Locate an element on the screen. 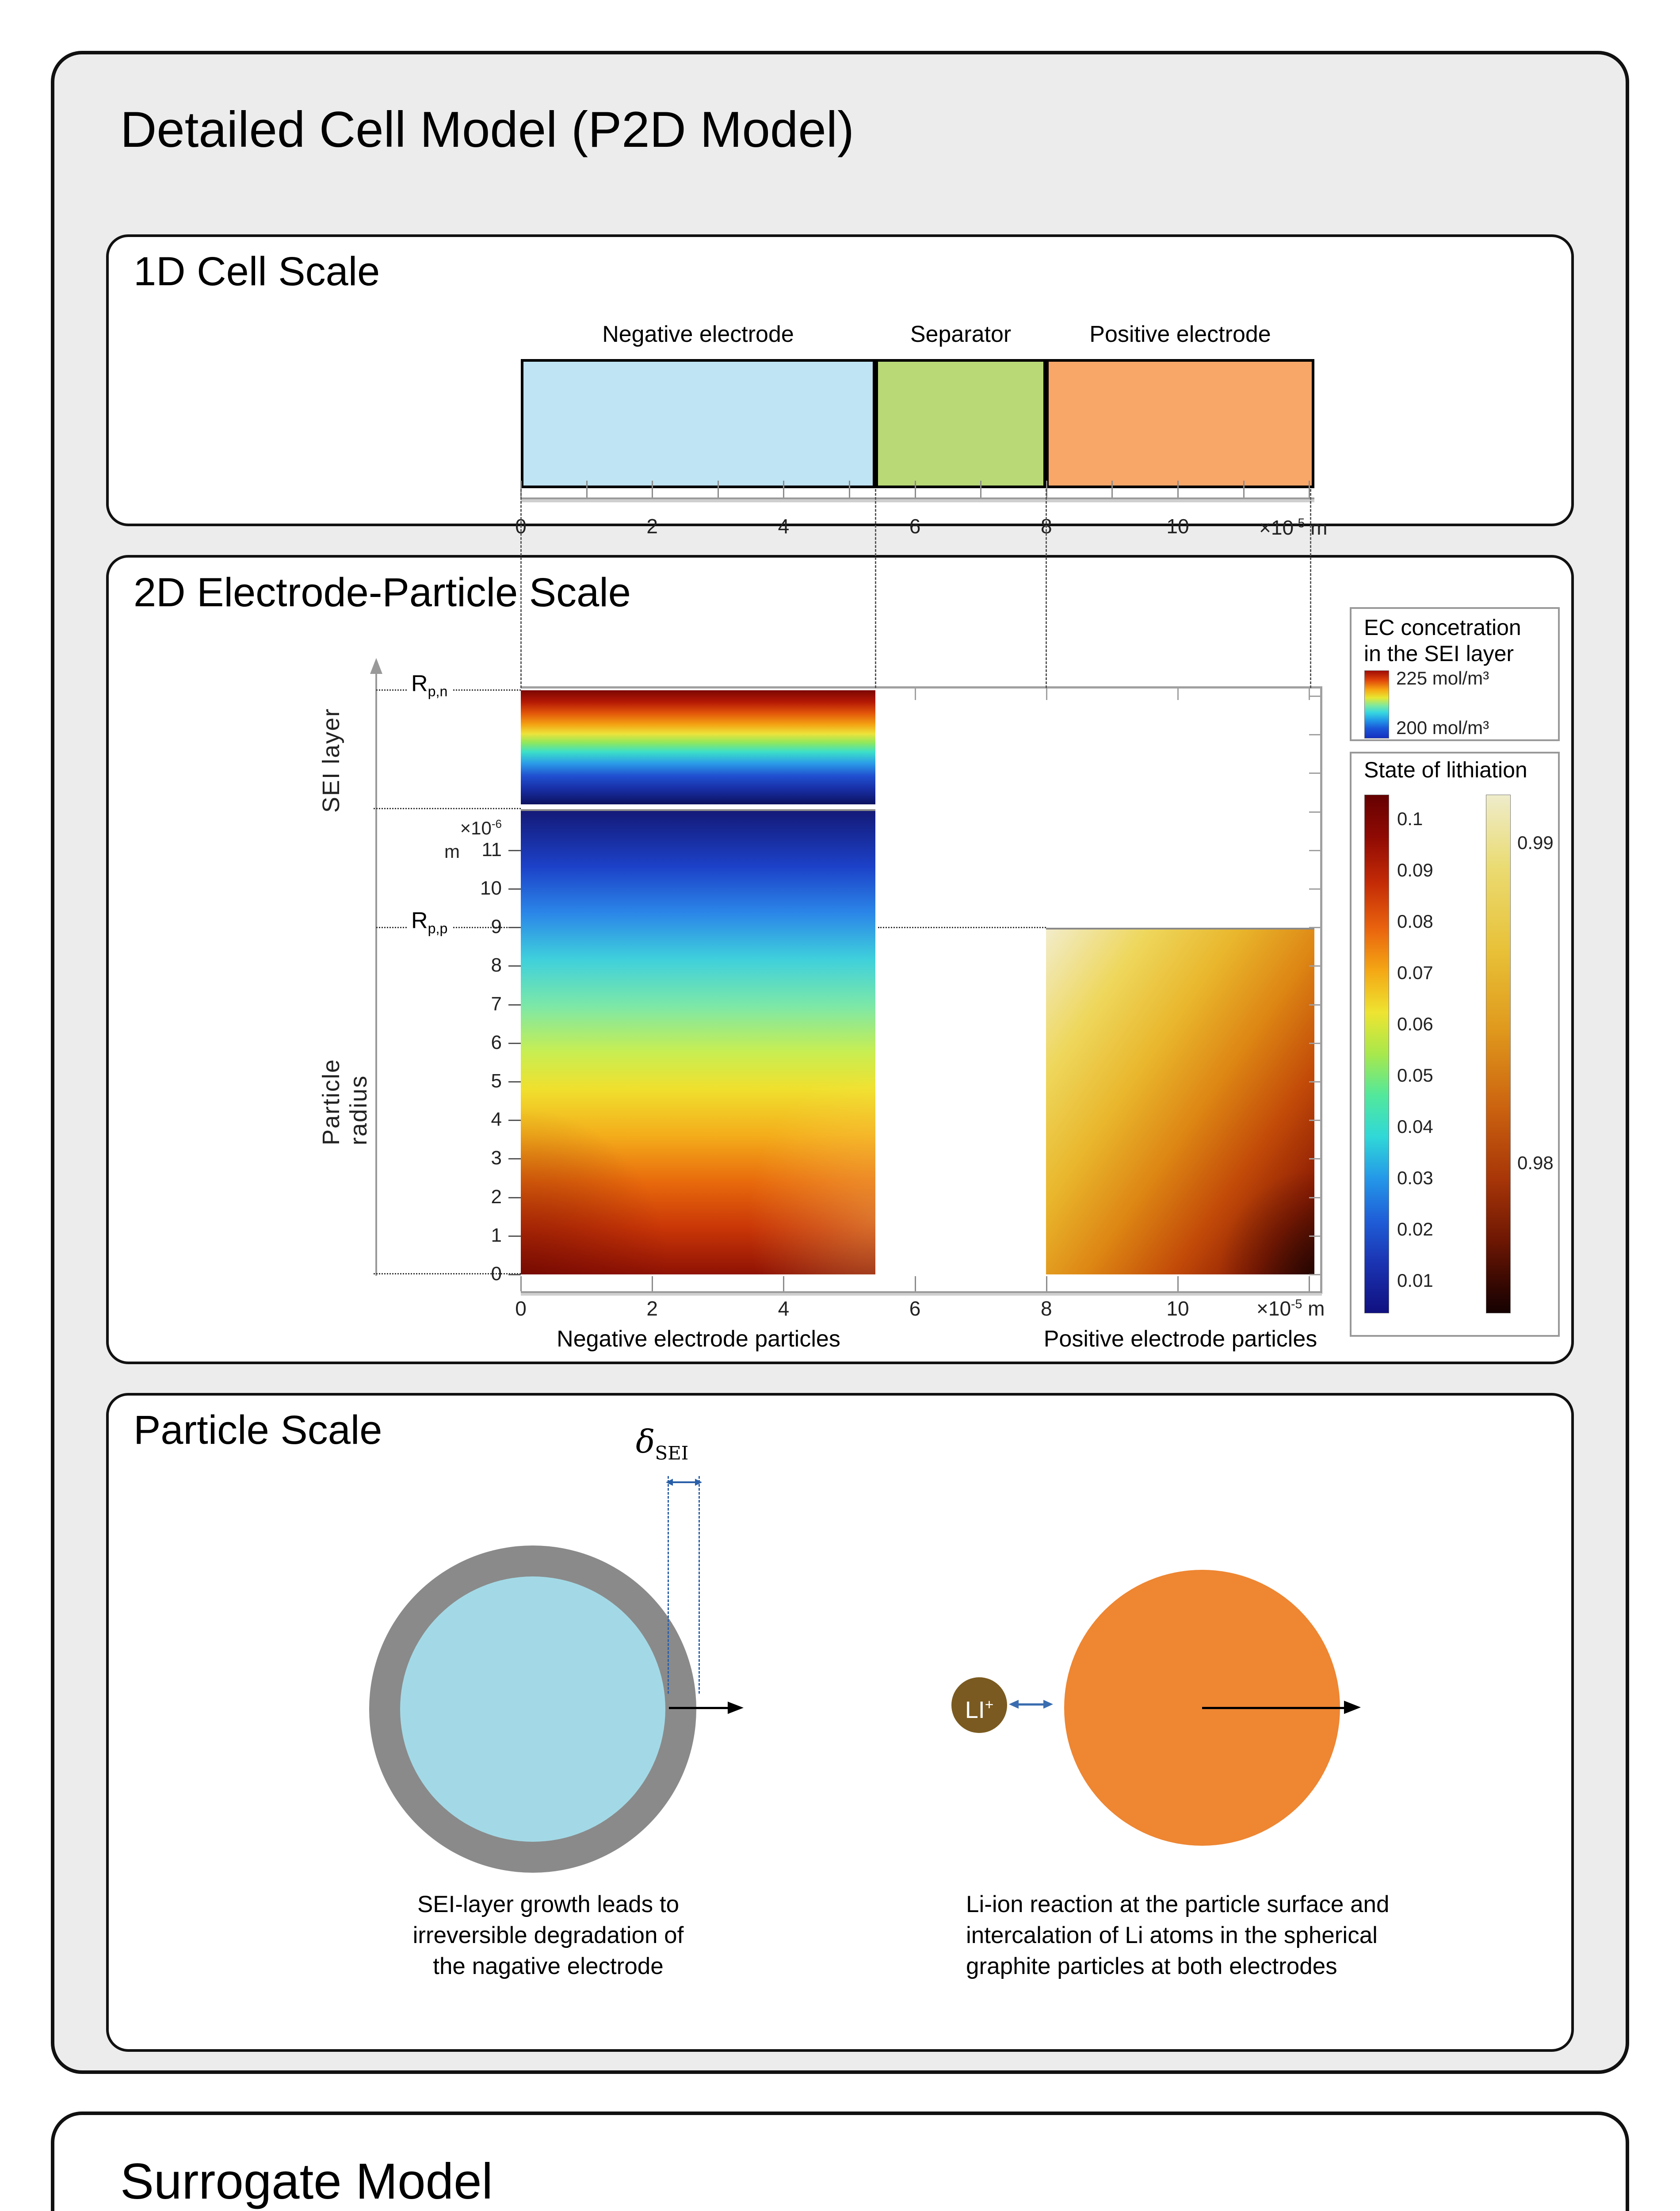  panel-surrogate-model is located at coordinates (840, 2161).